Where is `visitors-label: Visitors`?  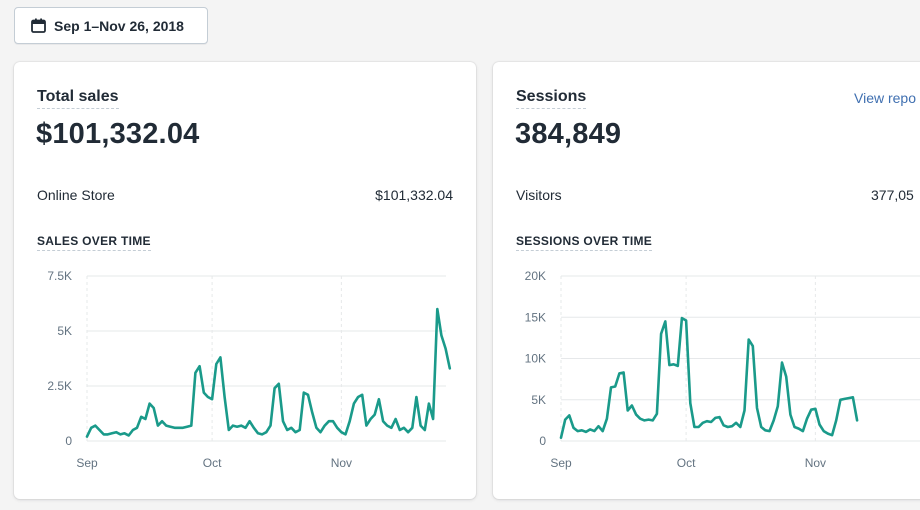 visitors-label: Visitors is located at coordinates (539, 195).